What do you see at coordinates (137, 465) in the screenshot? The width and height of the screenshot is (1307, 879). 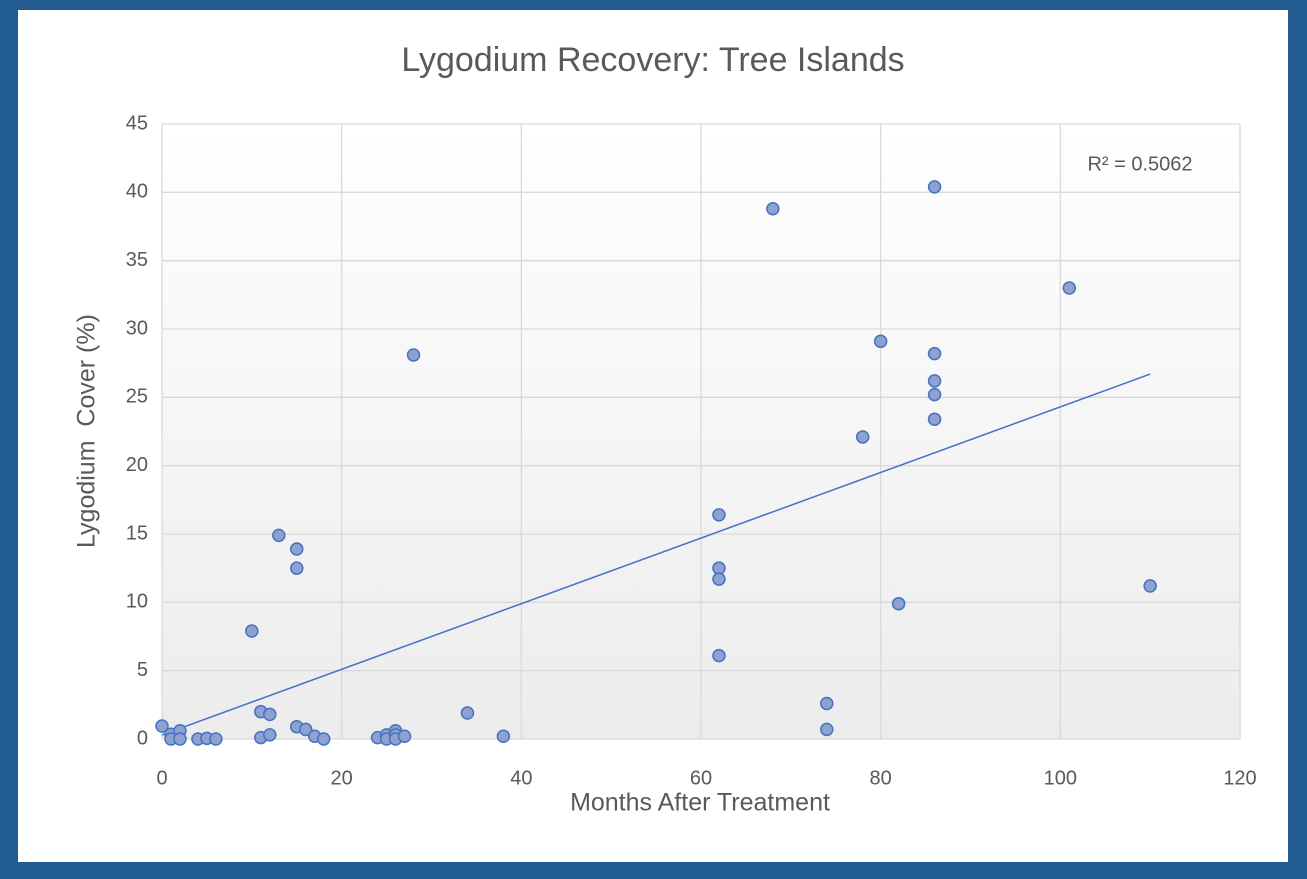 I see `y-tick-label: 20` at bounding box center [137, 465].